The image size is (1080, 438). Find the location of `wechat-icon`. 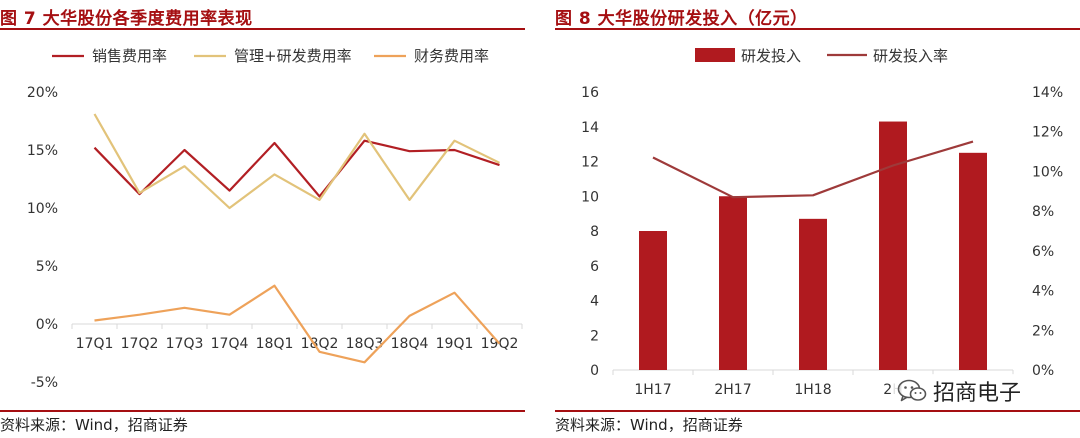

wechat-icon is located at coordinates (912, 390).